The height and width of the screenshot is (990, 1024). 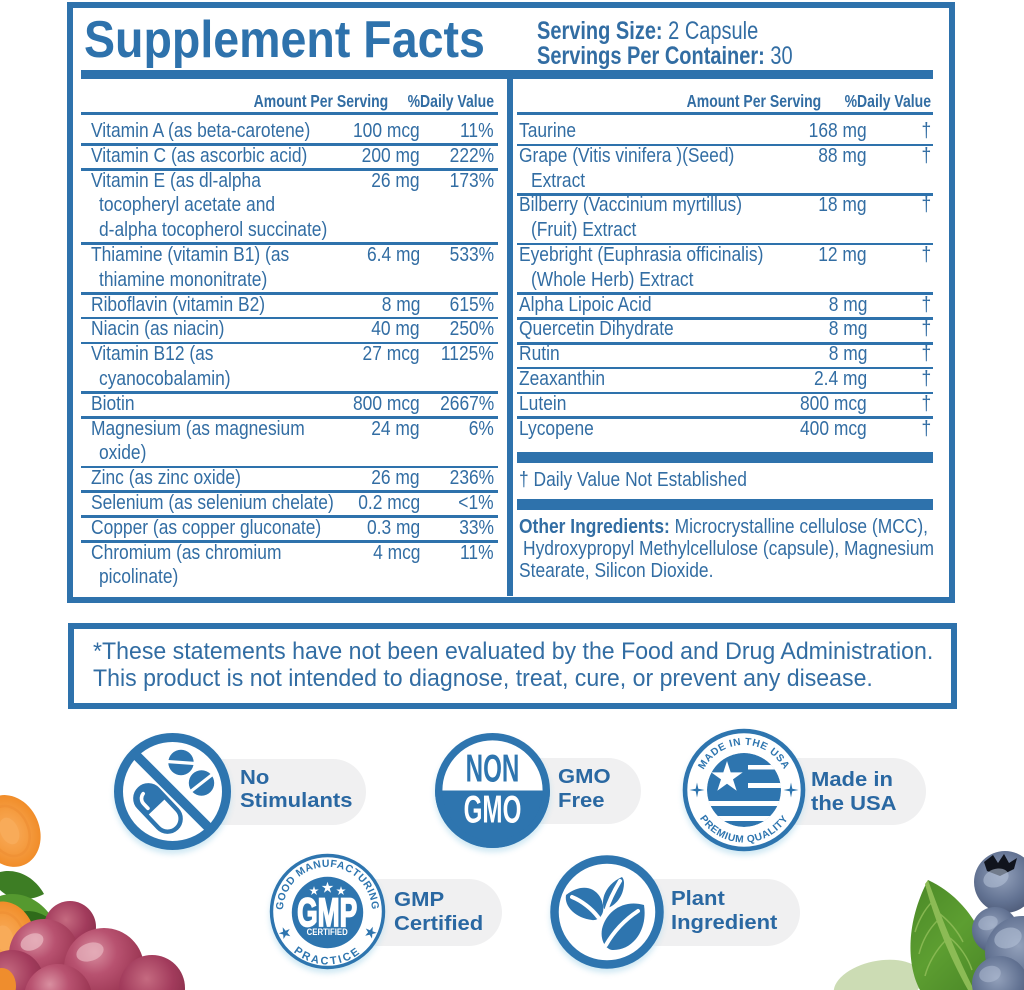 I want to click on svg-text: GMO, so click(x=493, y=809).